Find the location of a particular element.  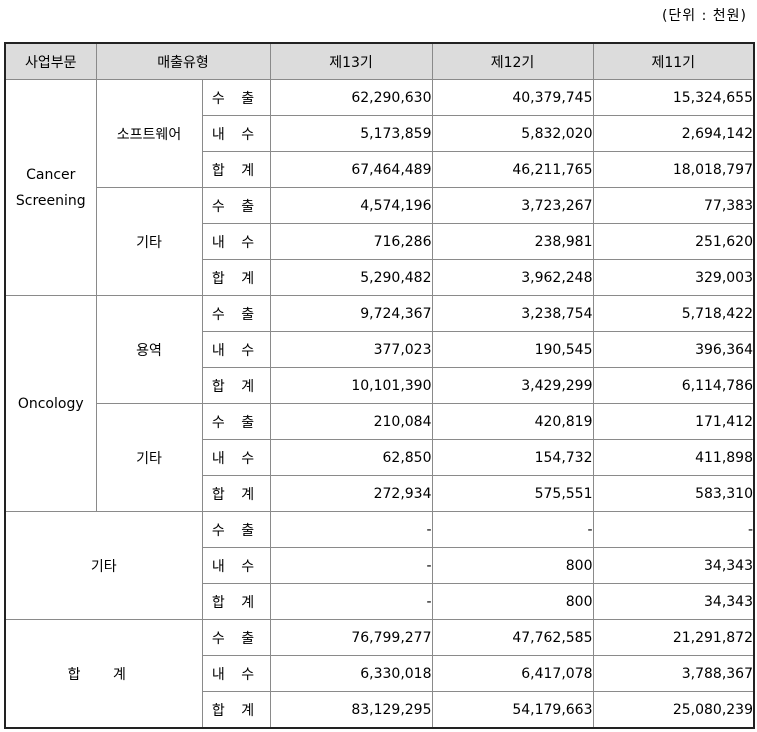

sales-type-software: 소프트웨어 is located at coordinates (149, 133).